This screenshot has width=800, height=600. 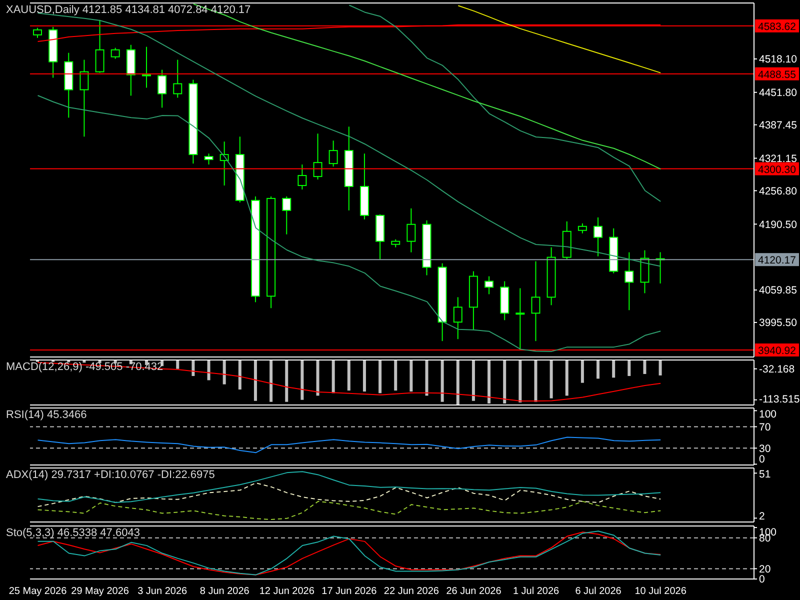 I want to click on x-tick-label: 3 Jun 2026, so click(x=163, y=592).